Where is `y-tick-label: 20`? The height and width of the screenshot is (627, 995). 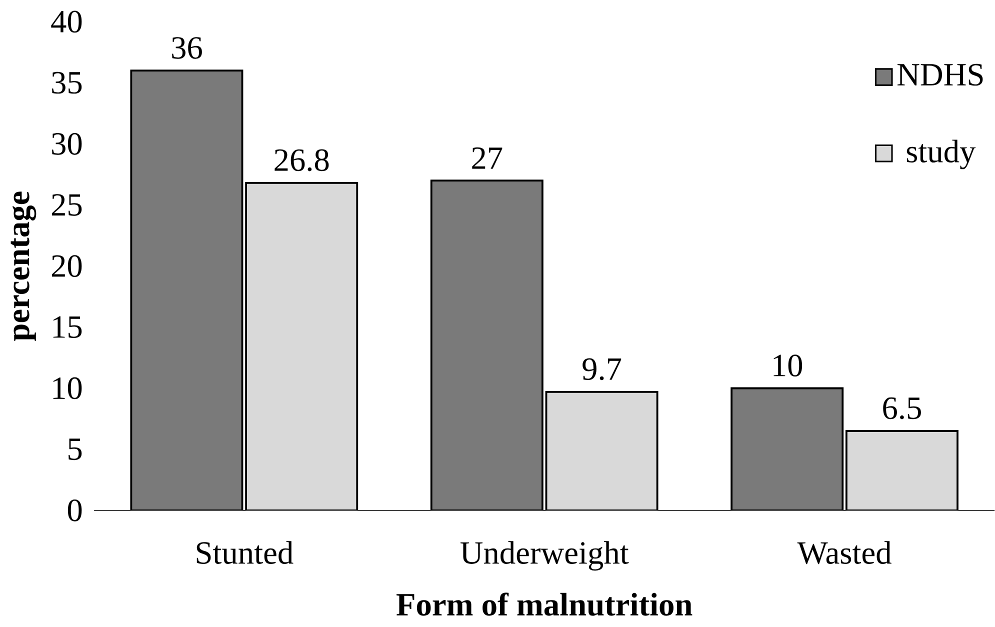
y-tick-label: 20 is located at coordinates (67, 266).